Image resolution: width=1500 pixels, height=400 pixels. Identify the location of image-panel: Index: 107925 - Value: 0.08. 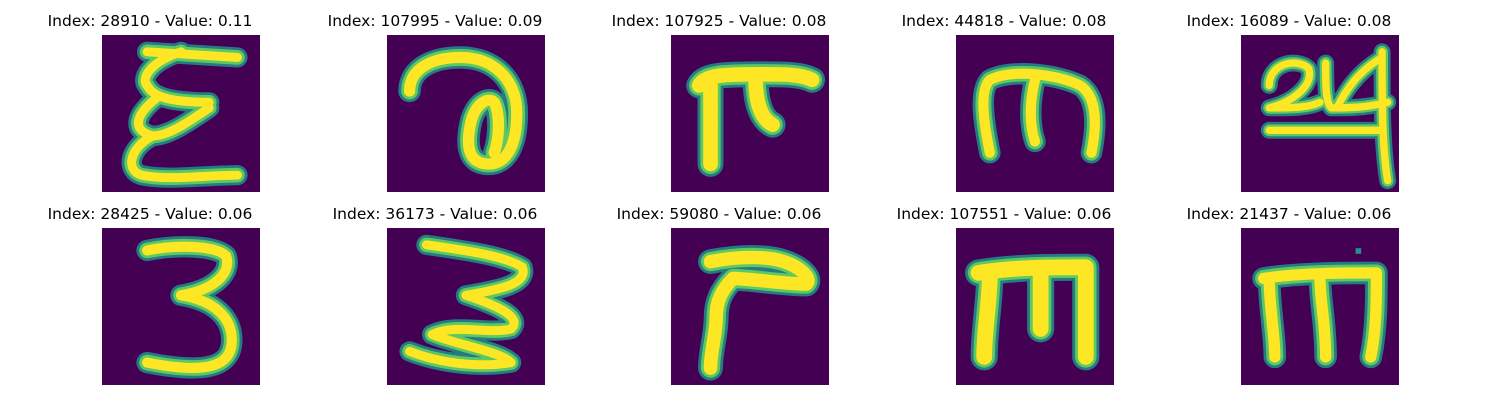
(719, 96).